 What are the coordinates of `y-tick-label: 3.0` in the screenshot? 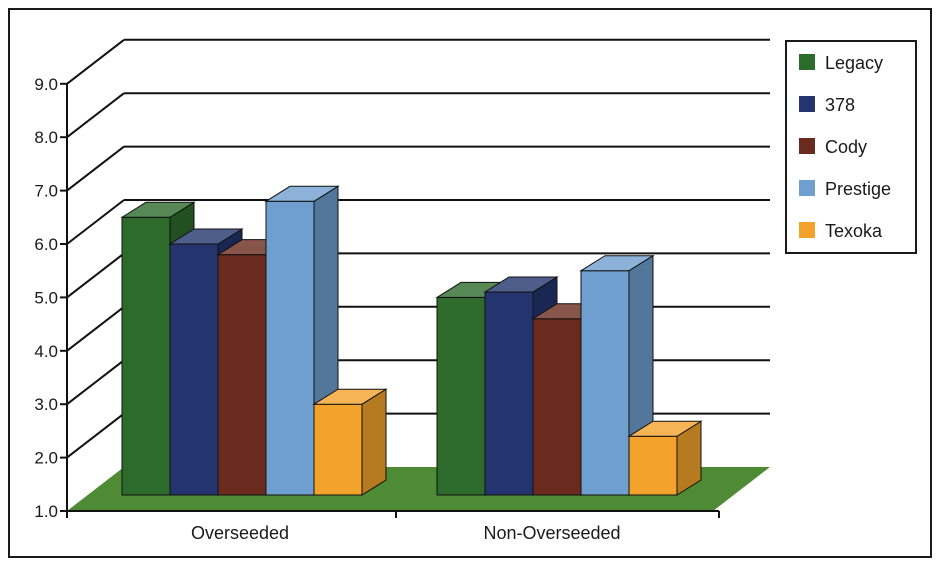 It's located at (46, 404).